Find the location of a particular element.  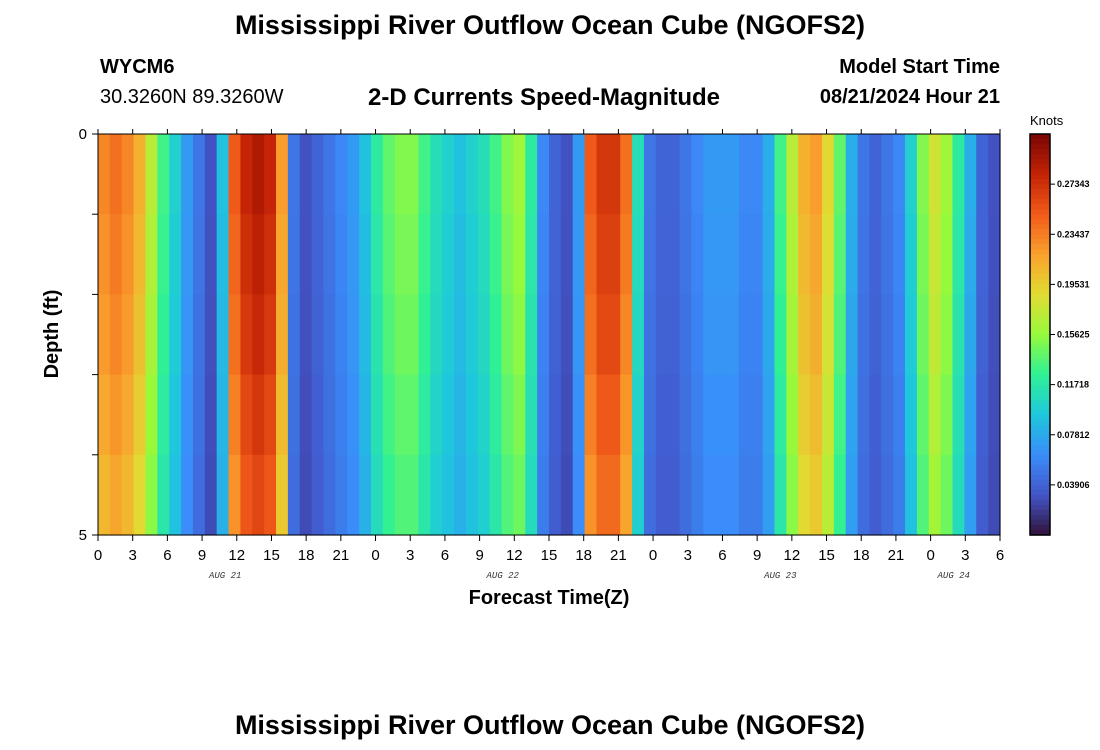

x-tick-label: 18 is located at coordinates (861, 555).